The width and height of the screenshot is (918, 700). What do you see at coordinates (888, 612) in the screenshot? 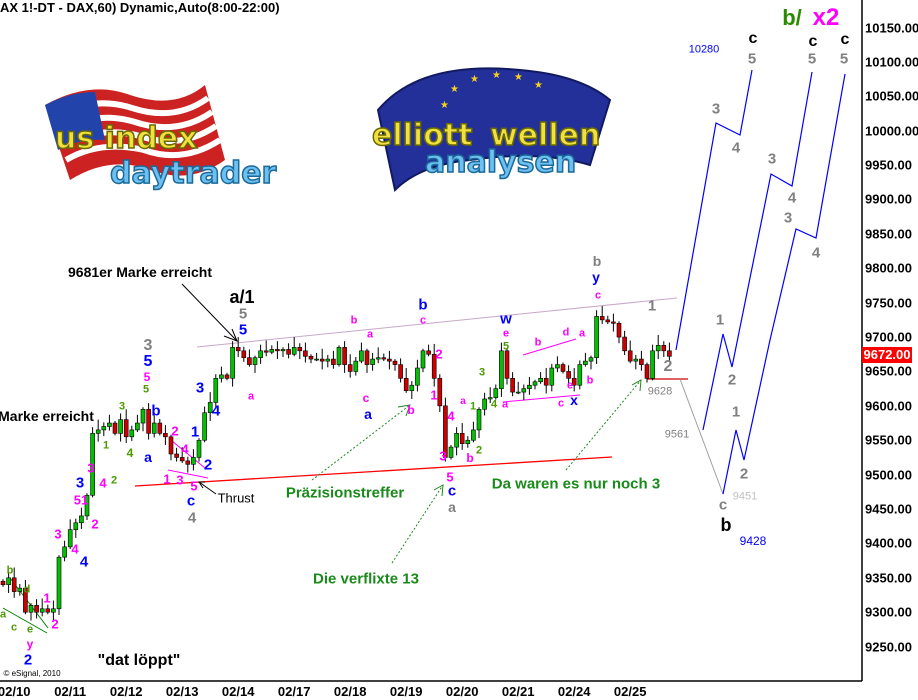
I see `y-tick-label: 9300.00` at bounding box center [888, 612].